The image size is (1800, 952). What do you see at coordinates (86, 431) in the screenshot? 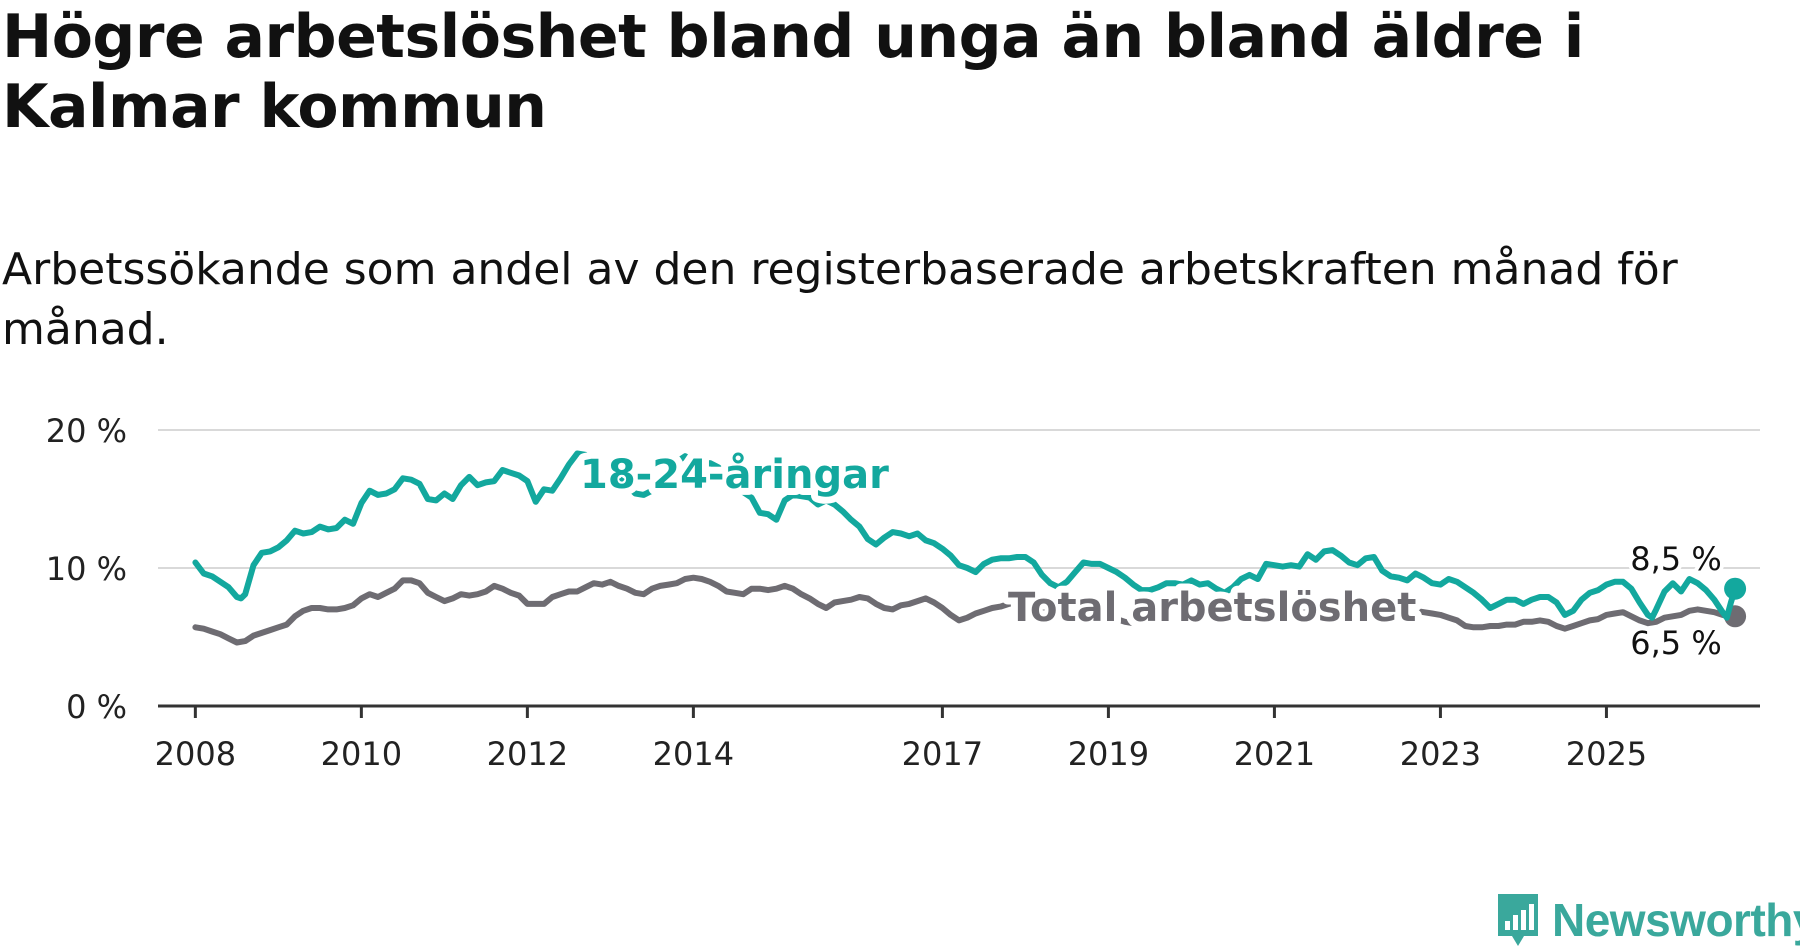
I see `y-tick-label: 20 %` at bounding box center [86, 431].